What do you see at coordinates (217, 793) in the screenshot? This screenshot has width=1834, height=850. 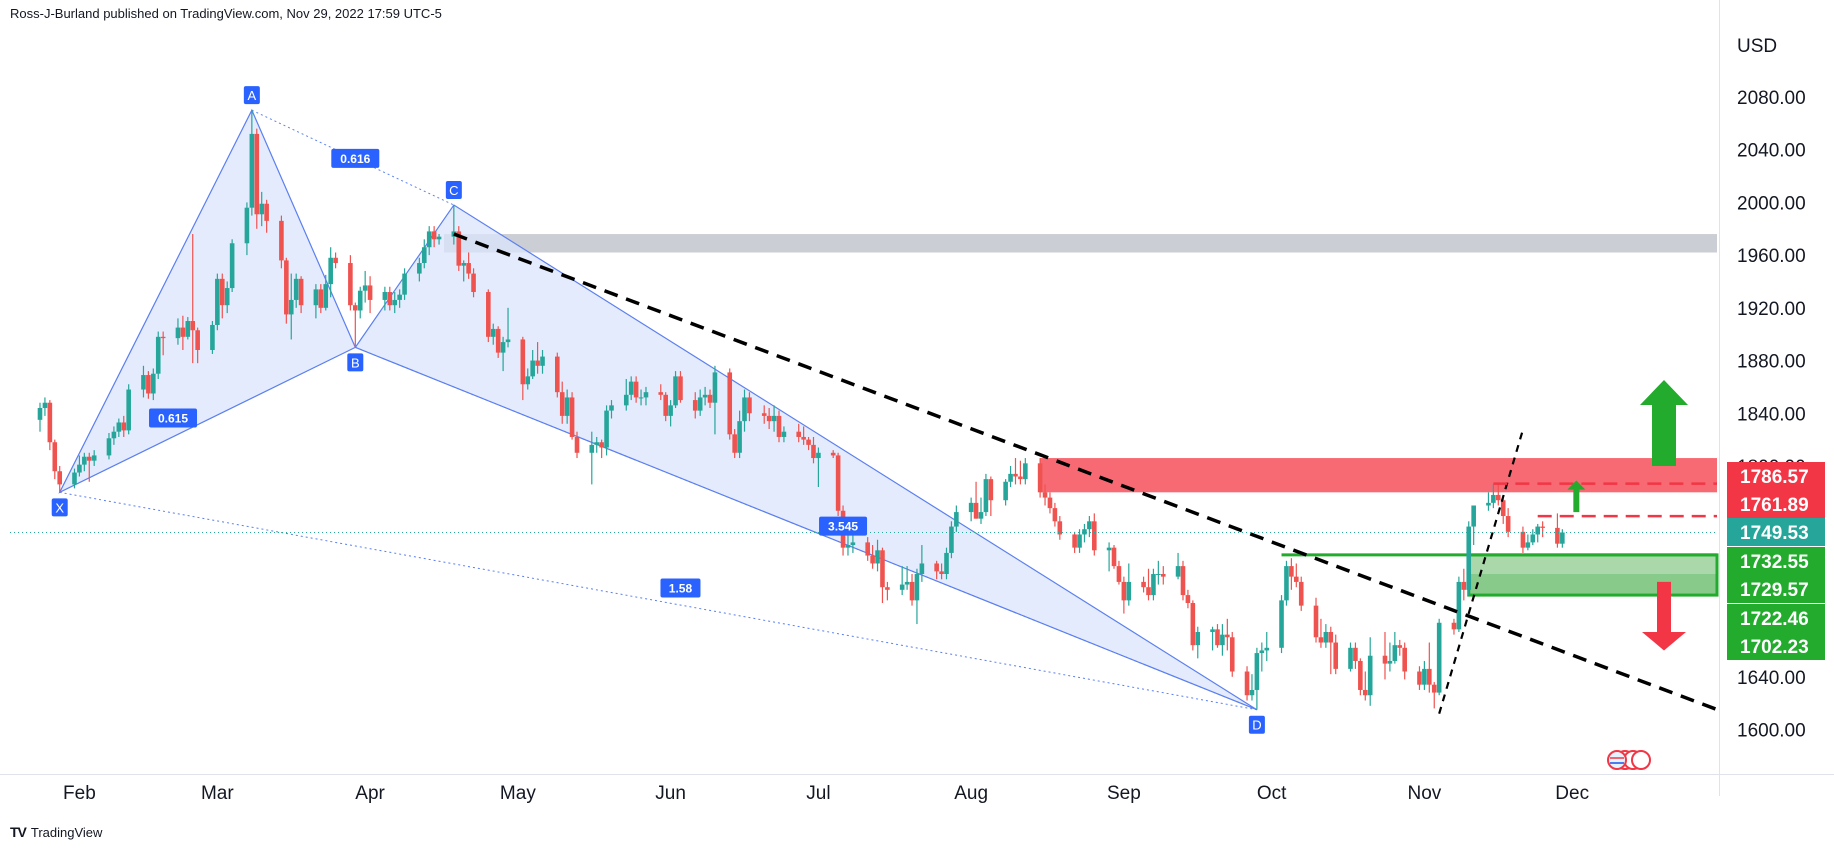 I see `month-label: Mar` at bounding box center [217, 793].